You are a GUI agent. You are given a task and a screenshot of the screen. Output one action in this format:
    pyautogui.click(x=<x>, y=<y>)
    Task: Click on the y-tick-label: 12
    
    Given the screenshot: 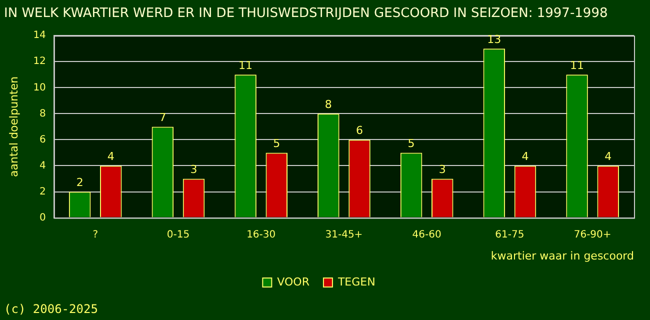 What is the action you would take?
    pyautogui.click(x=39, y=62)
    